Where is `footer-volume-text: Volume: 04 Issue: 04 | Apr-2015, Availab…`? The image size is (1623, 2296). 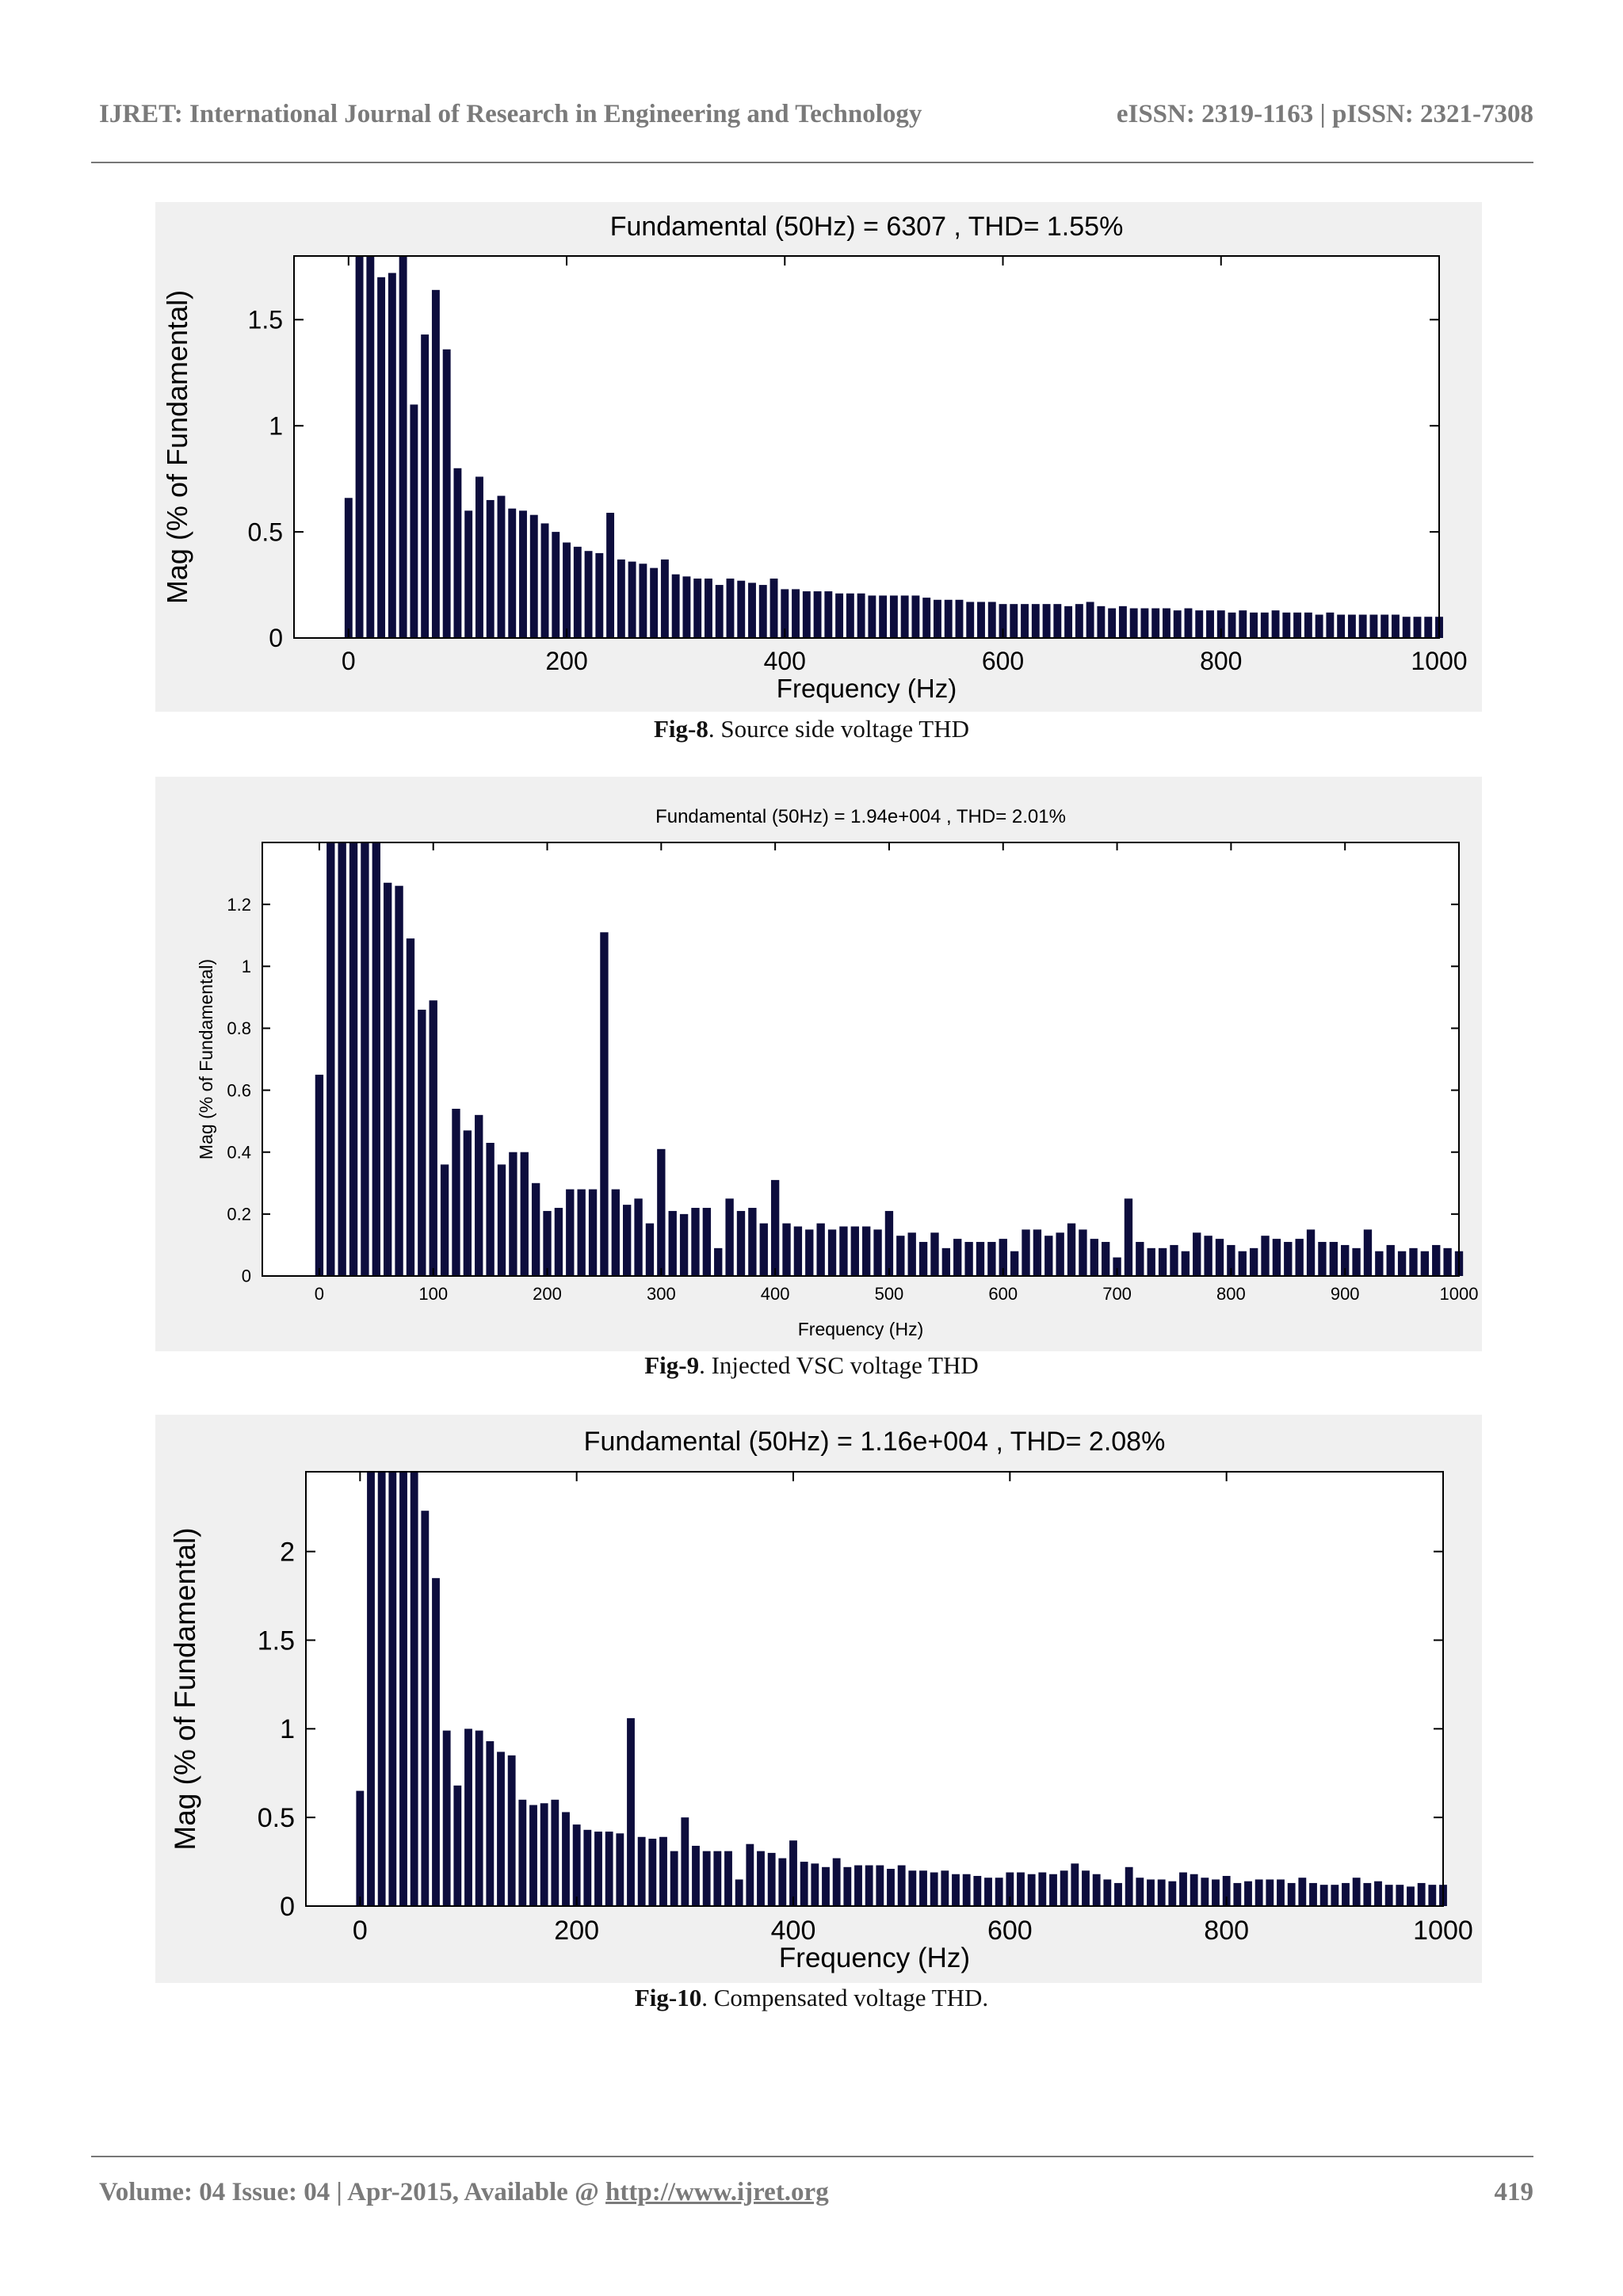 footer-volume-text: Volume: 04 Issue: 04 | Apr-2015, Availab… is located at coordinates (352, 2192).